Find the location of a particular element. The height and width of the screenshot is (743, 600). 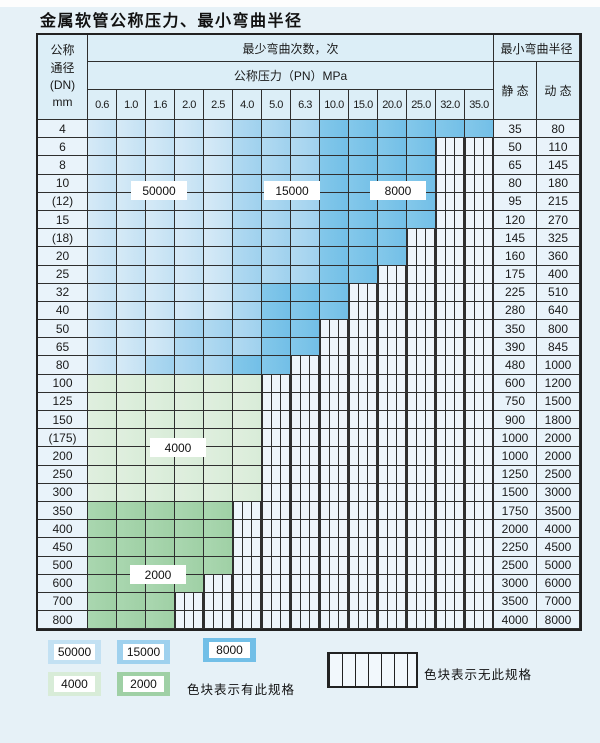

spec-cell-dn25-pn2.5 is located at coordinates (218, 274).